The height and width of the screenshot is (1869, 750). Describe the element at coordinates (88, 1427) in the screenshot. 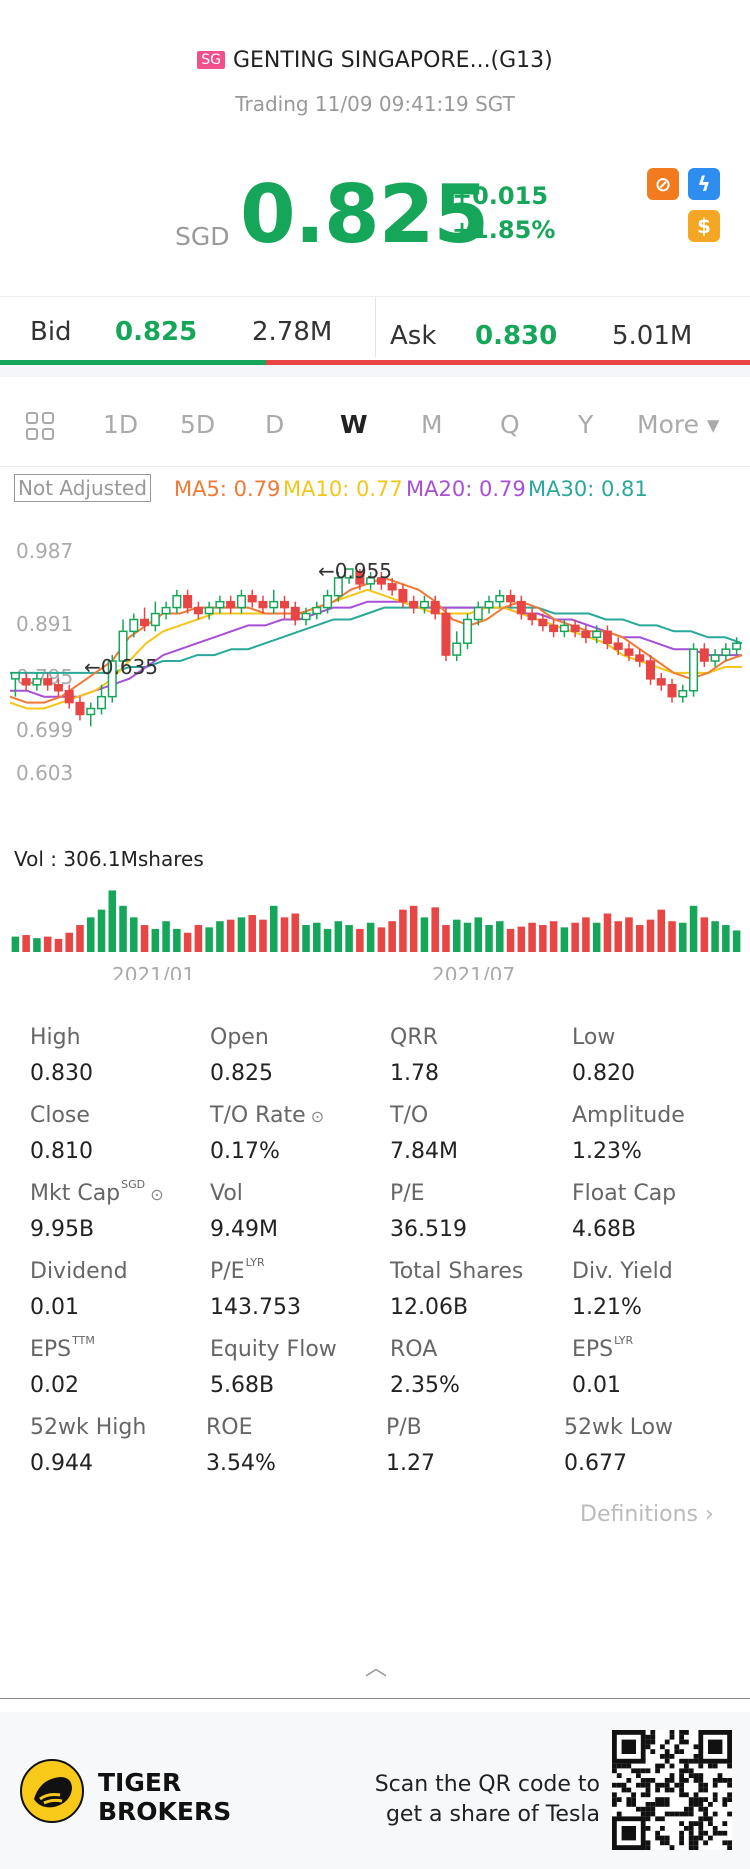

I see `stat-label-text: 52wk High` at that location.